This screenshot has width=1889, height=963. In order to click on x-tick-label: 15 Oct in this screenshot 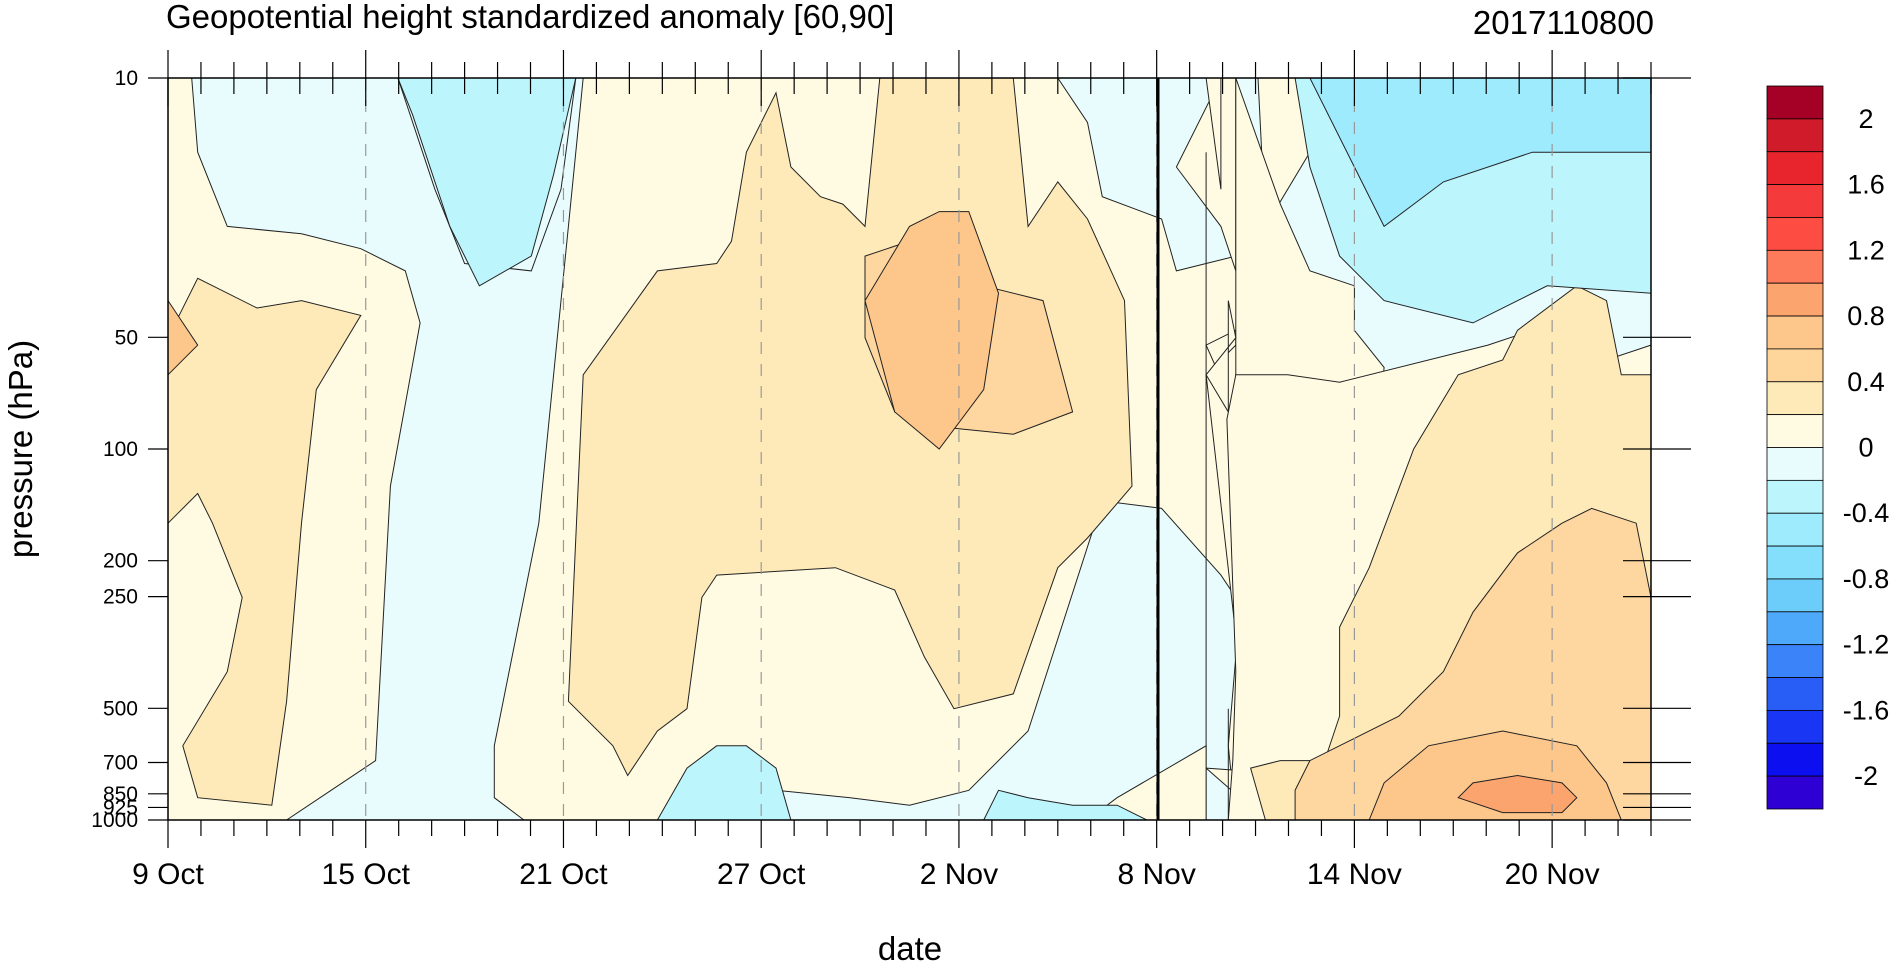, I will do `click(366, 874)`.